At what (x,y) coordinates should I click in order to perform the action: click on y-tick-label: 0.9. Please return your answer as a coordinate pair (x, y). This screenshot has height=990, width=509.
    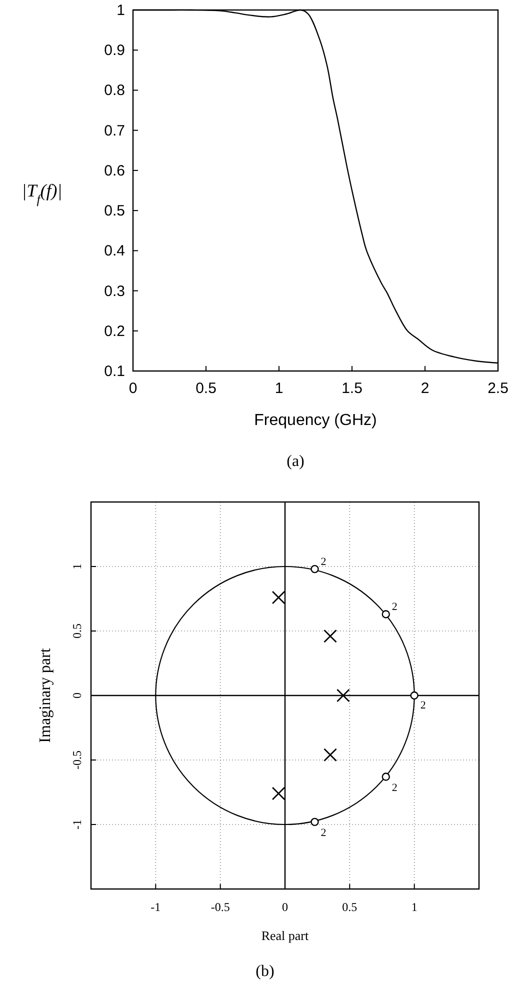
    Looking at the image, I should click on (114, 51).